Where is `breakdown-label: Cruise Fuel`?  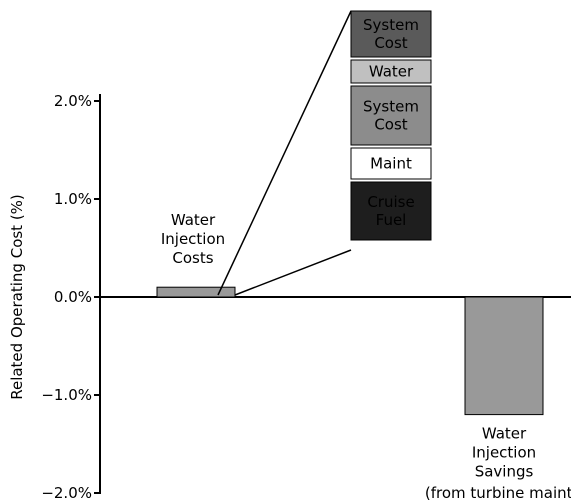
breakdown-label: Cruise Fuel is located at coordinates (390, 211).